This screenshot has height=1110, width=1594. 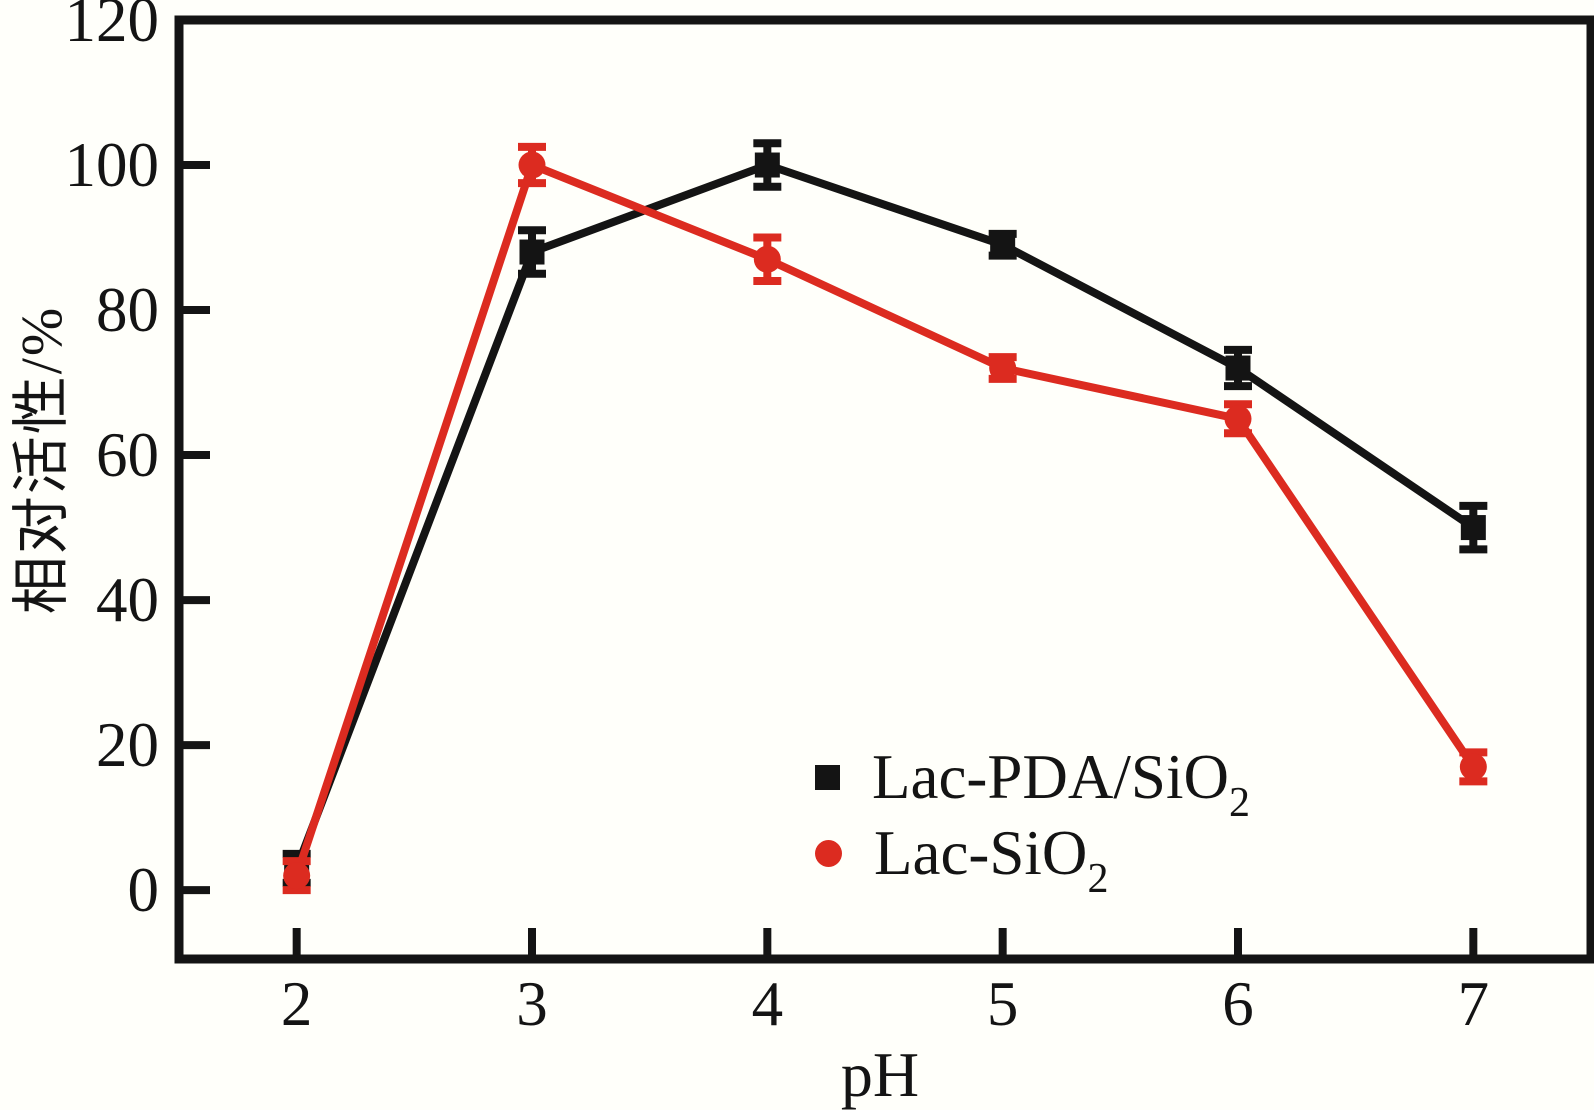 I want to click on x-tick-label: 2, so click(x=297, y=1004).